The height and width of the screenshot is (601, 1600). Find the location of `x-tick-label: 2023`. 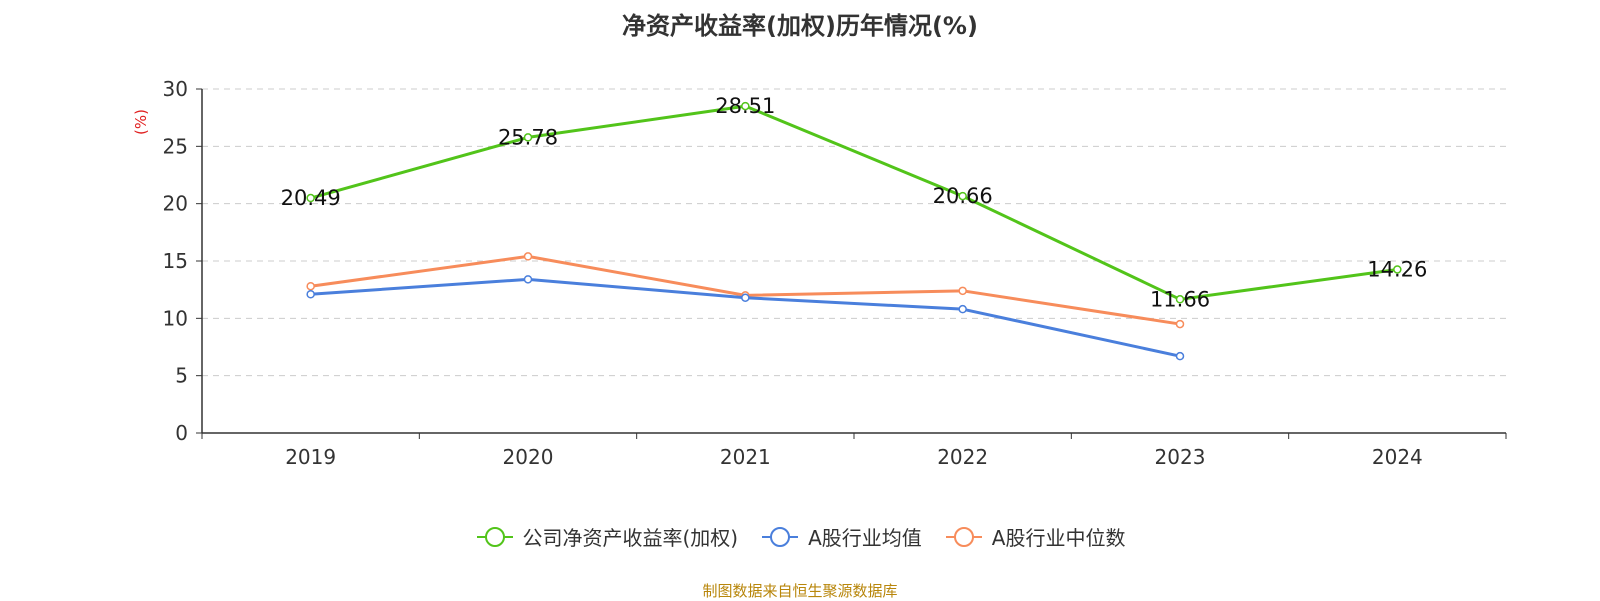

x-tick-label: 2023 is located at coordinates (1180, 457).